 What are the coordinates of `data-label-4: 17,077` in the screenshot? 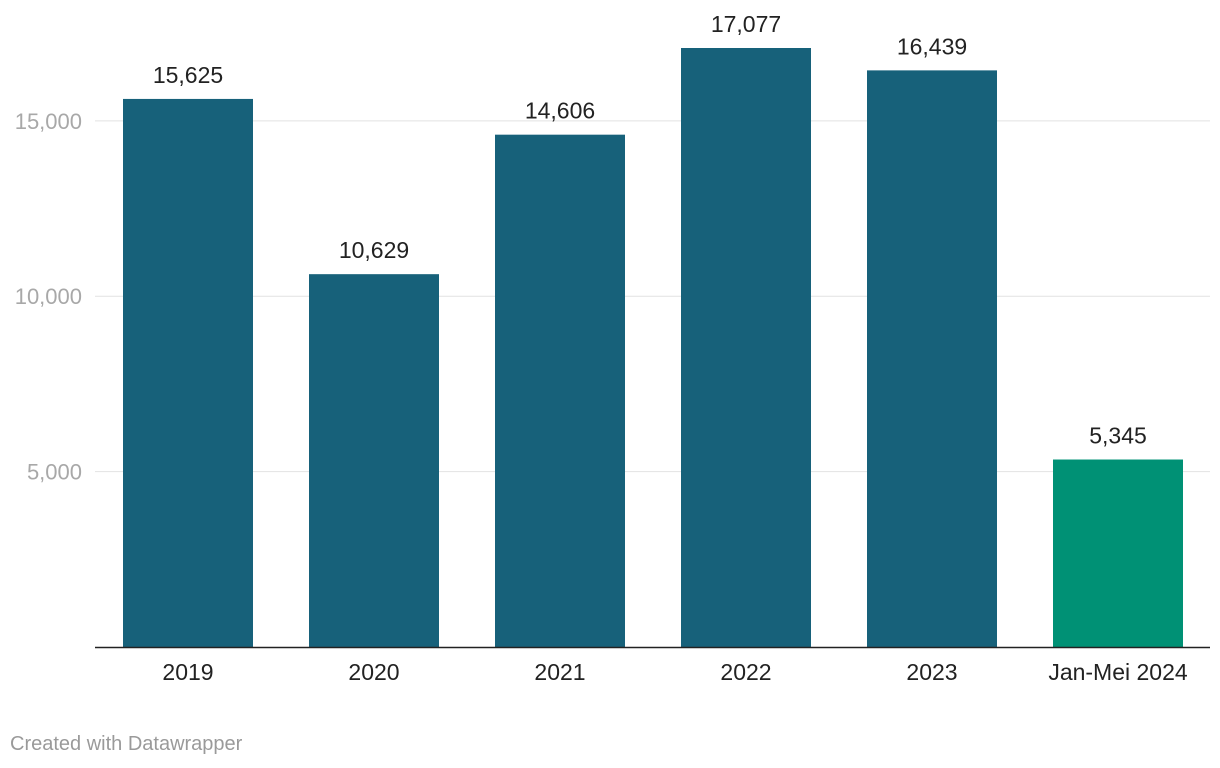 It's located at (746, 24).